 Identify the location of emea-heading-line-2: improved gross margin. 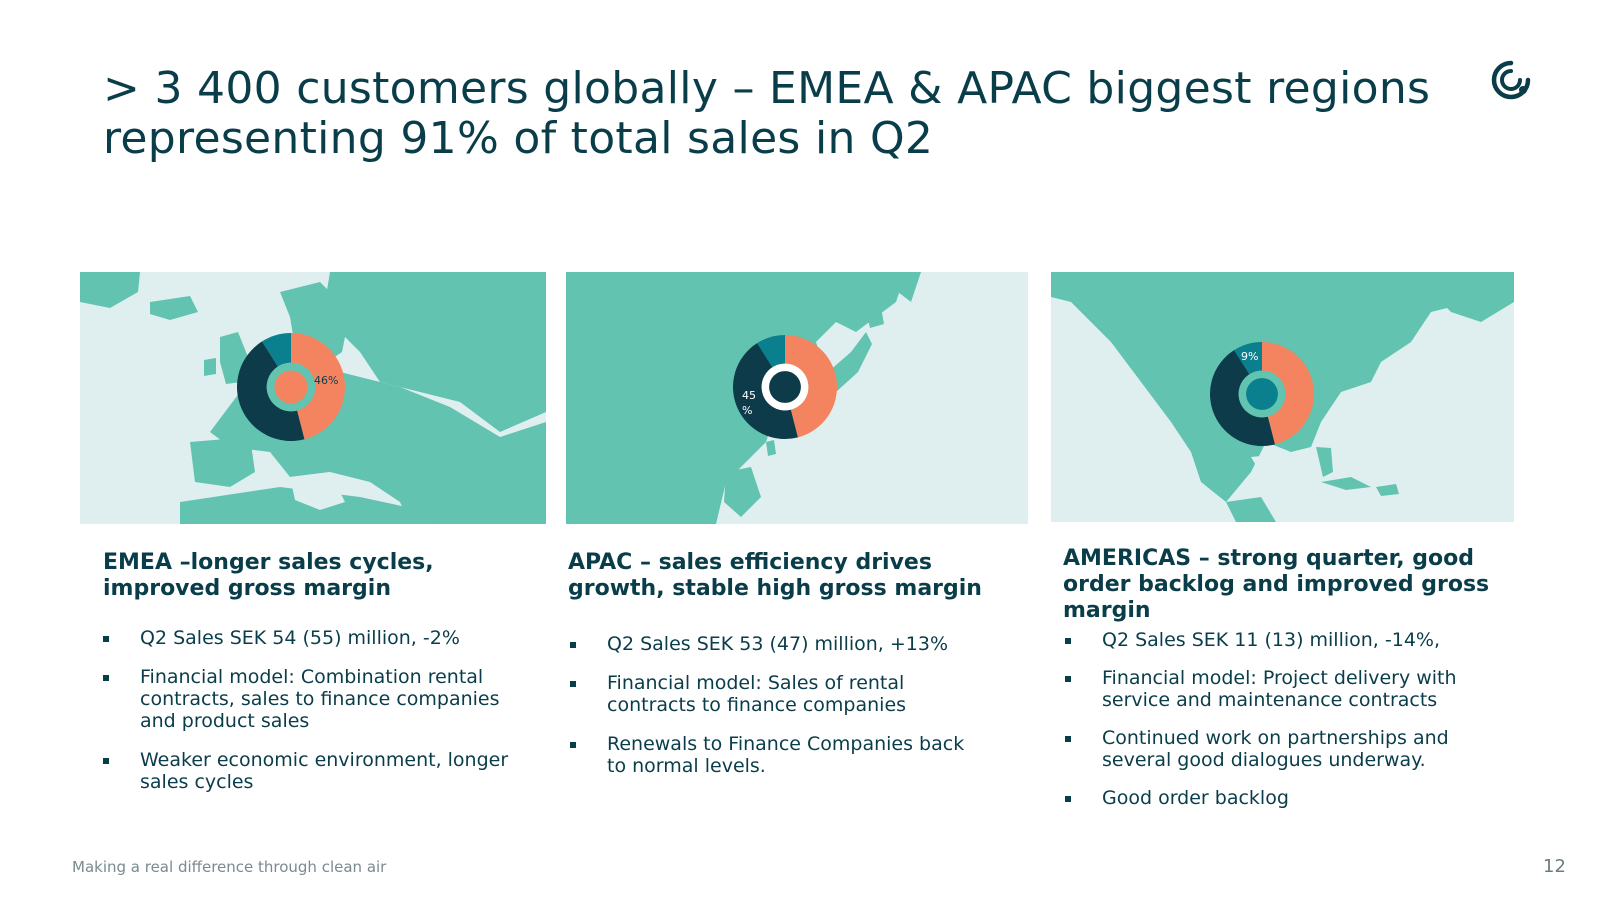
(247, 588).